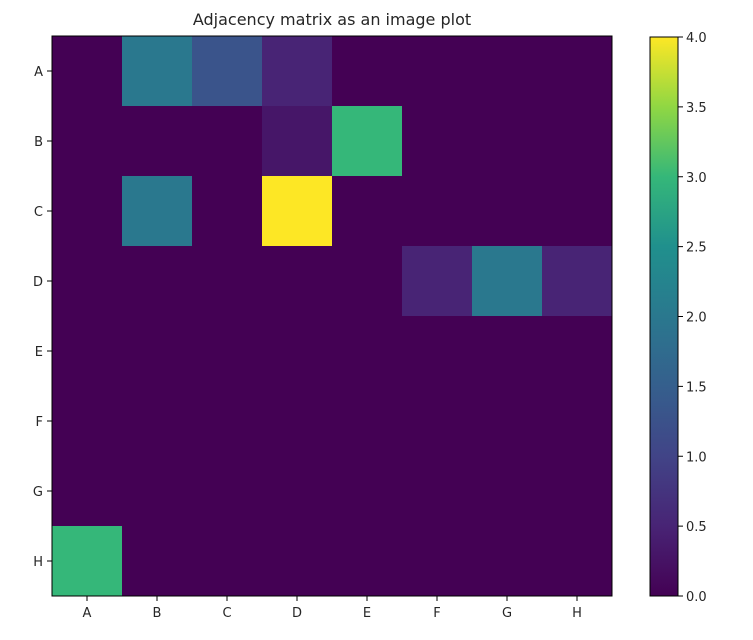 The image size is (753, 640). I want to click on colorbar-tick-label: 4.0, so click(696, 38).